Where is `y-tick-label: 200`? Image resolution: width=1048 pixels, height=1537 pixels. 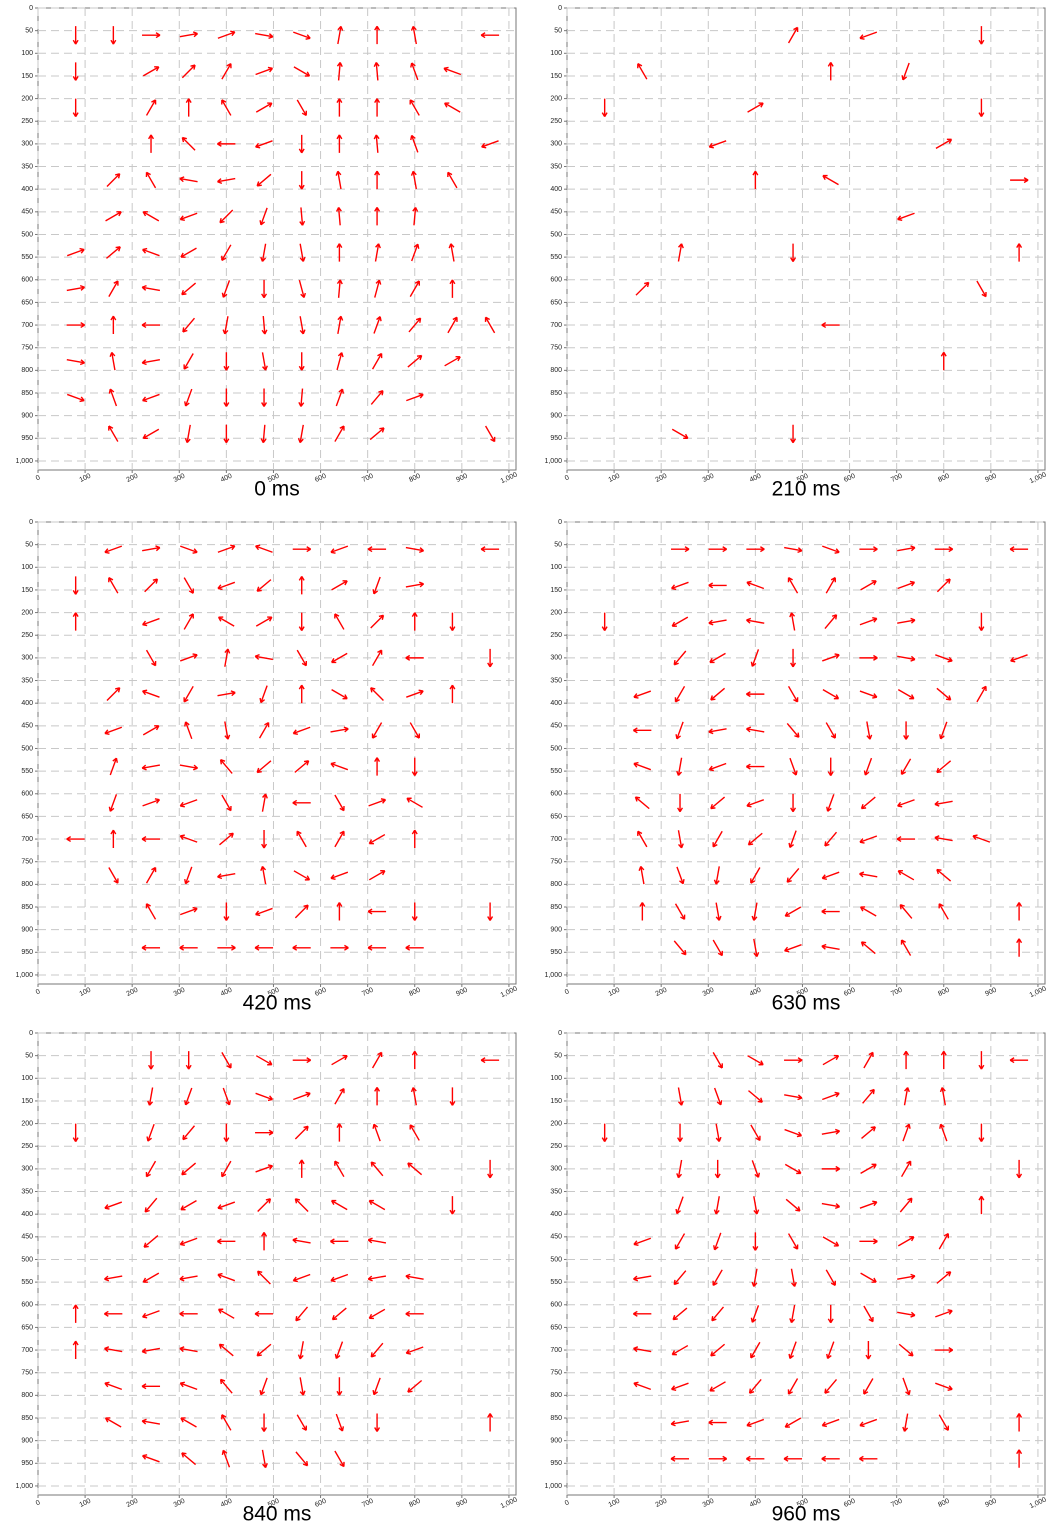
y-tick-label: 200 is located at coordinates (556, 1123).